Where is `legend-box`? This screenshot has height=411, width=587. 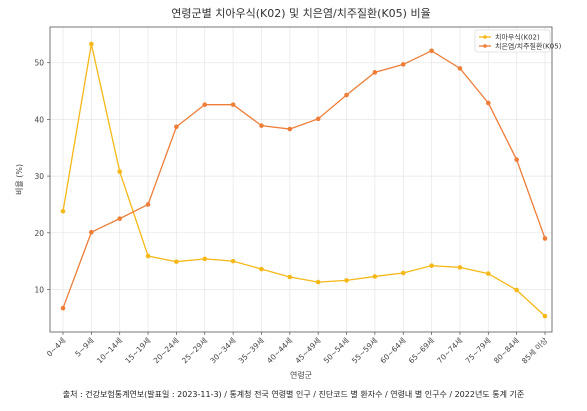
legend-box is located at coordinates (512, 41).